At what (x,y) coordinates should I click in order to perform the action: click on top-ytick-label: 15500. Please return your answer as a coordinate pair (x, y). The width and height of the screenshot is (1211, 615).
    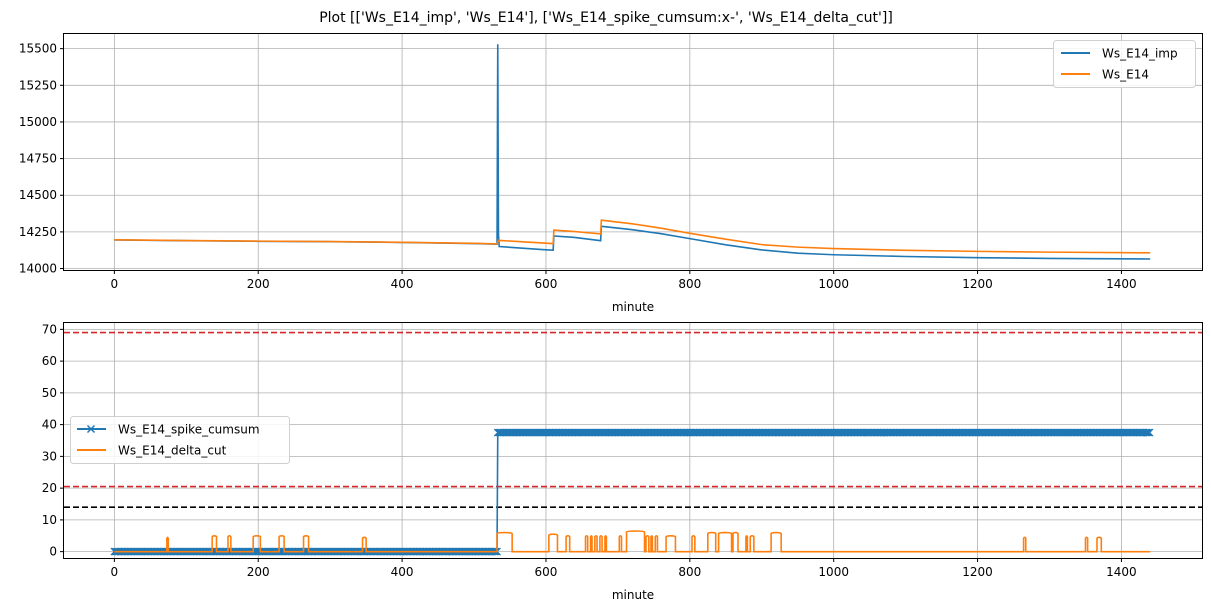
    Looking at the image, I should click on (38, 49).